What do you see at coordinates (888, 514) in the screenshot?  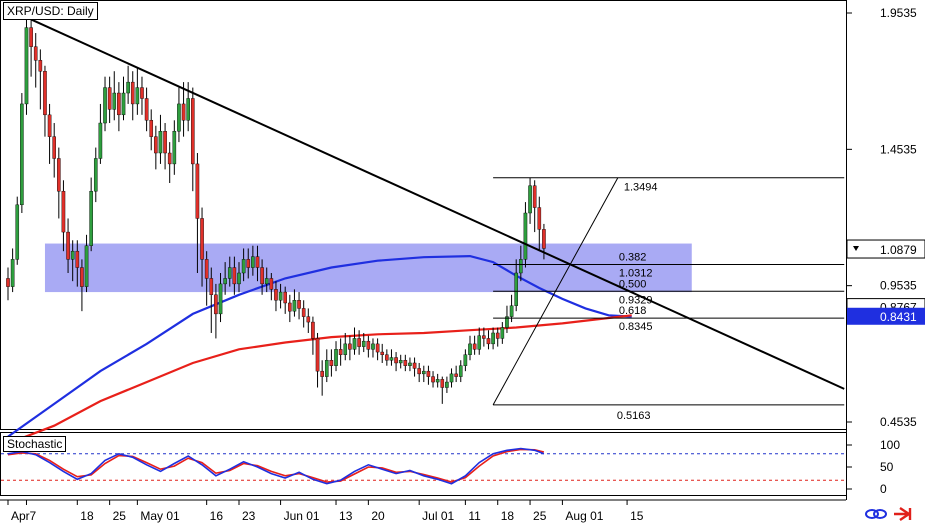 I see `toolbar-icons` at bounding box center [888, 514].